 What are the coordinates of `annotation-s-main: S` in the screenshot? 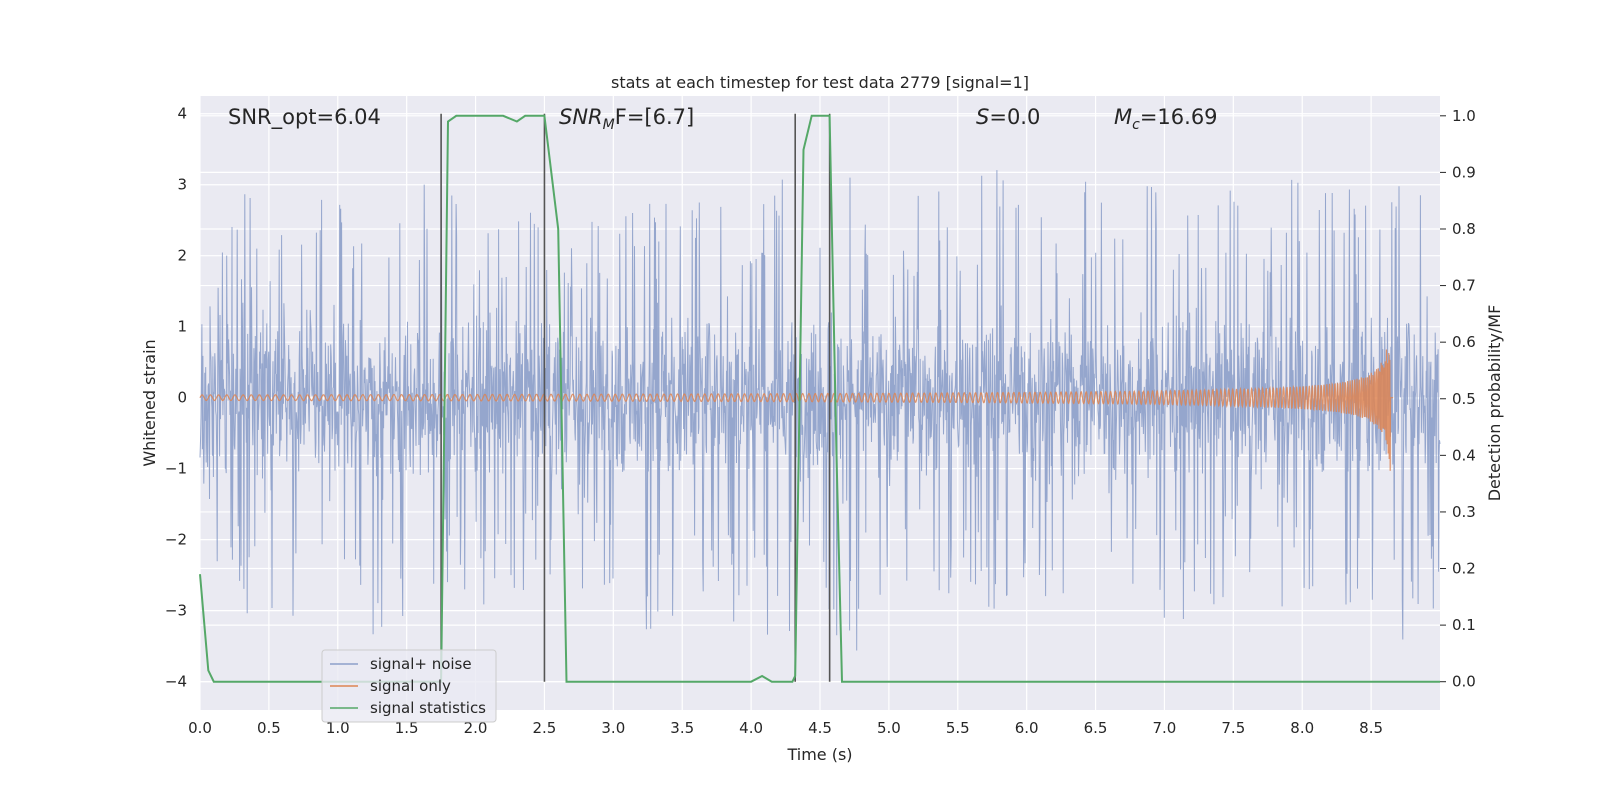 It's located at (982, 117).